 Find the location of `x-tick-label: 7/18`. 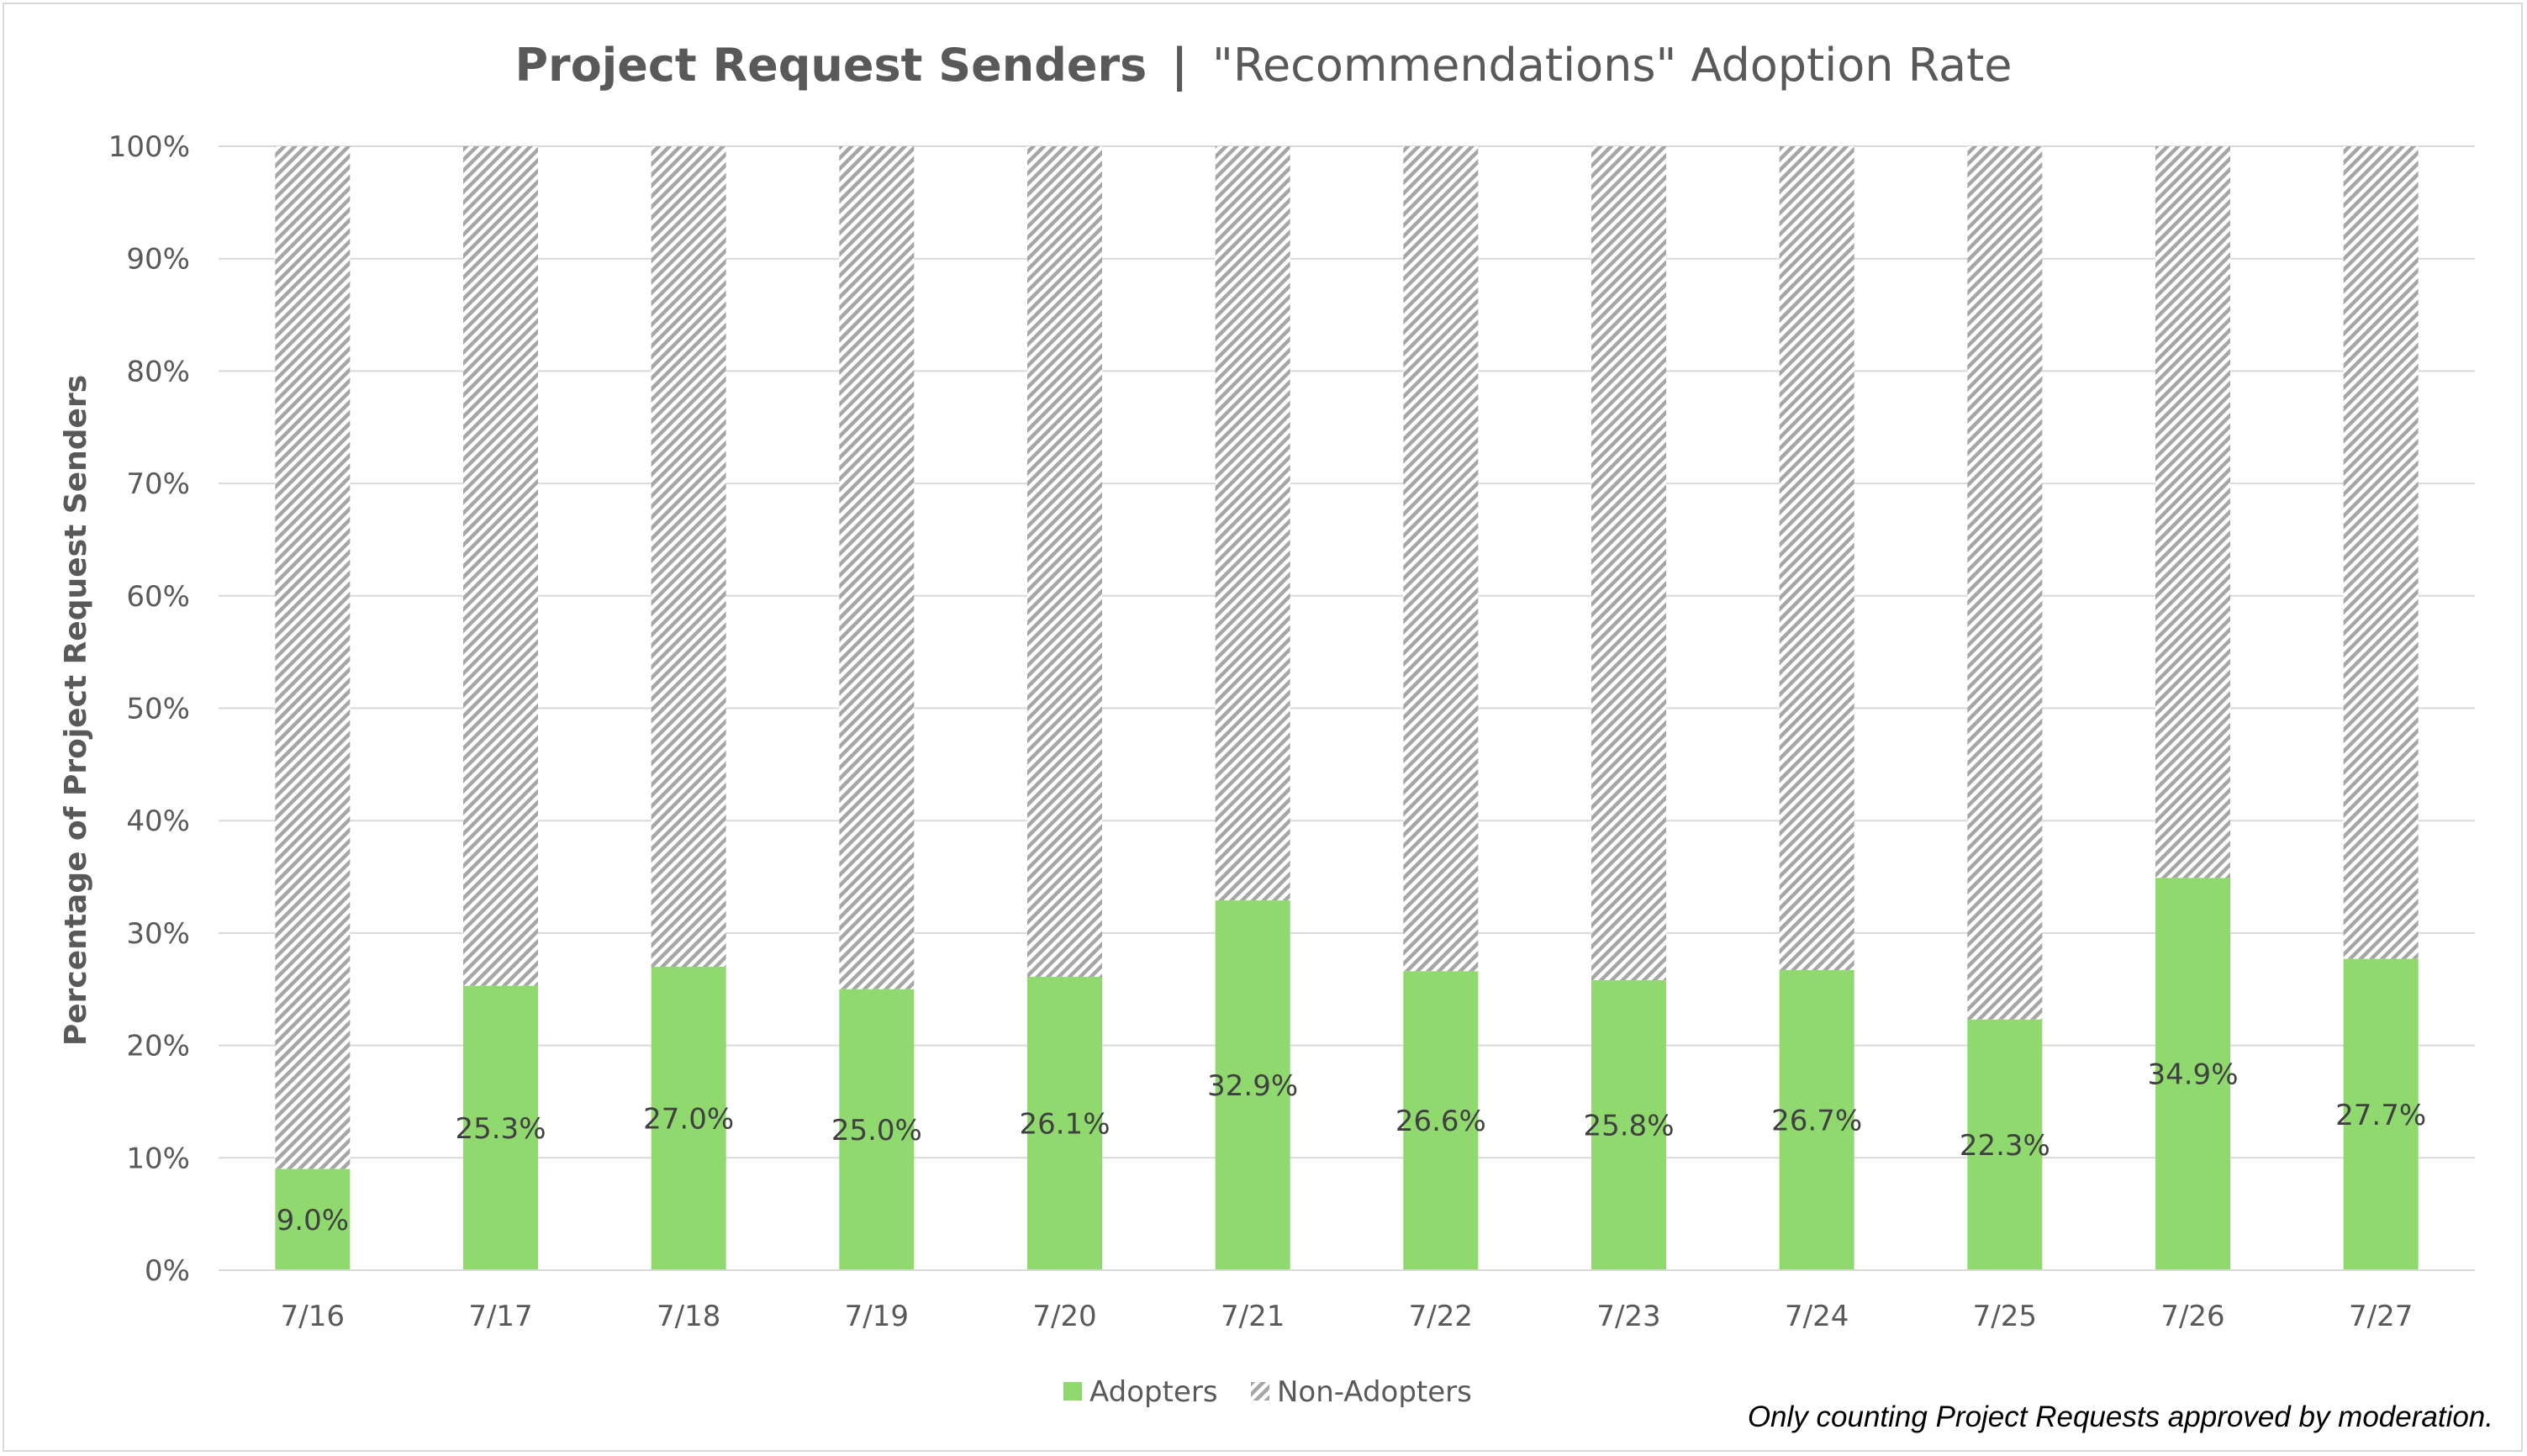

x-tick-label: 7/18 is located at coordinates (688, 1317).